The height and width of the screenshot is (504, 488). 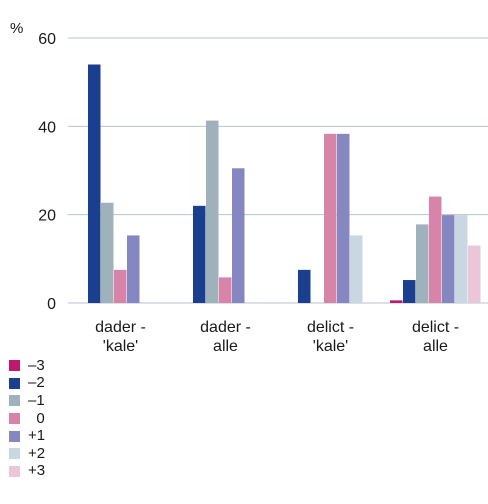 I want to click on y-unit-label: %, so click(x=16, y=28).